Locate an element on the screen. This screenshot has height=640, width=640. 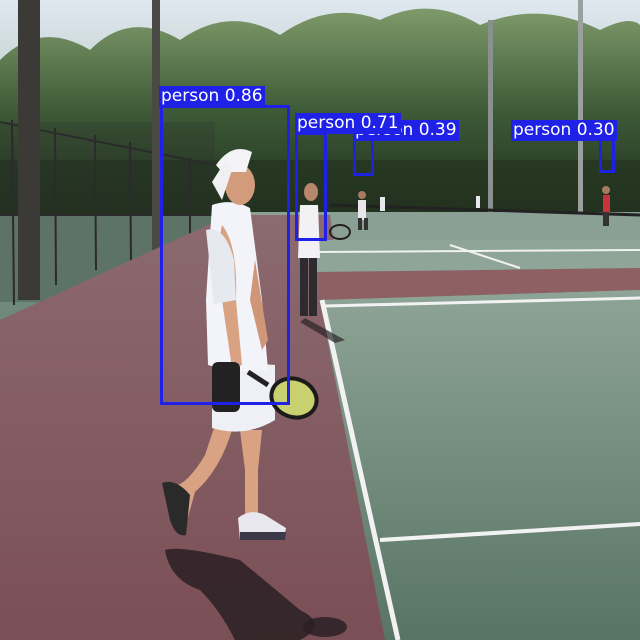
green-court-far is located at coordinates (470, 256).